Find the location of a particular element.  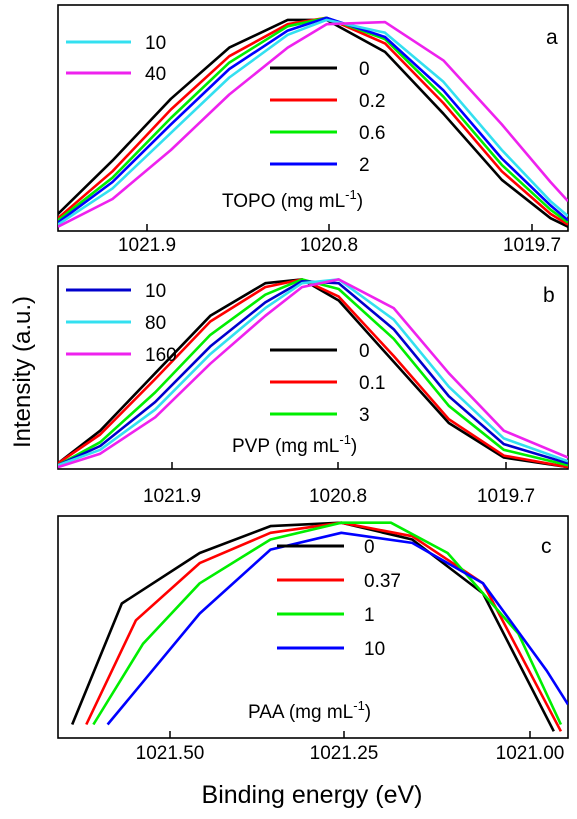

panel-letter: b is located at coordinates (549, 295).